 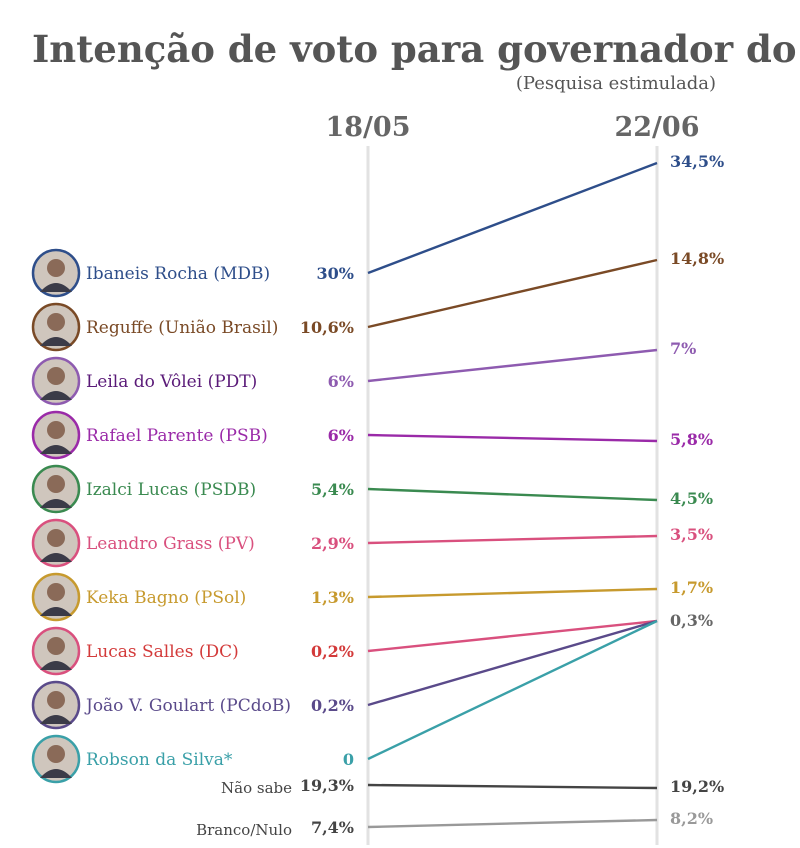 What do you see at coordinates (341, 435) in the screenshot?
I see `value-start-rafael-parente-psb: 6%` at bounding box center [341, 435].